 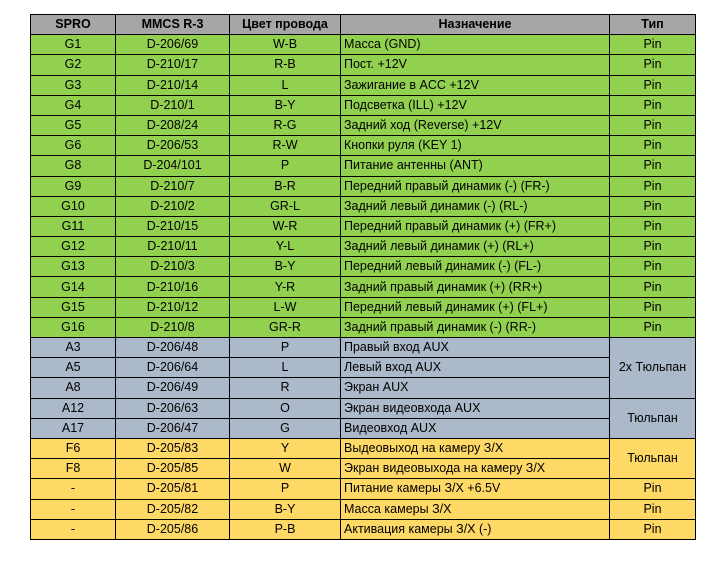 What do you see at coordinates (475, 347) in the screenshot?
I see `cell-purpose: Правый вход AUX` at bounding box center [475, 347].